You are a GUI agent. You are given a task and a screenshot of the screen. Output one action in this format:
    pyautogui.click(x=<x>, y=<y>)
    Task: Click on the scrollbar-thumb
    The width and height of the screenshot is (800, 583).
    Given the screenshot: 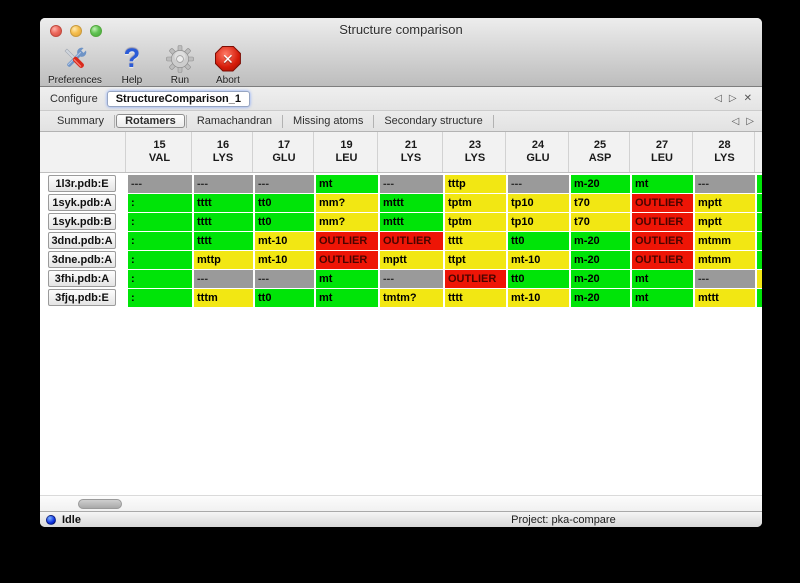 What is the action you would take?
    pyautogui.click(x=100, y=504)
    